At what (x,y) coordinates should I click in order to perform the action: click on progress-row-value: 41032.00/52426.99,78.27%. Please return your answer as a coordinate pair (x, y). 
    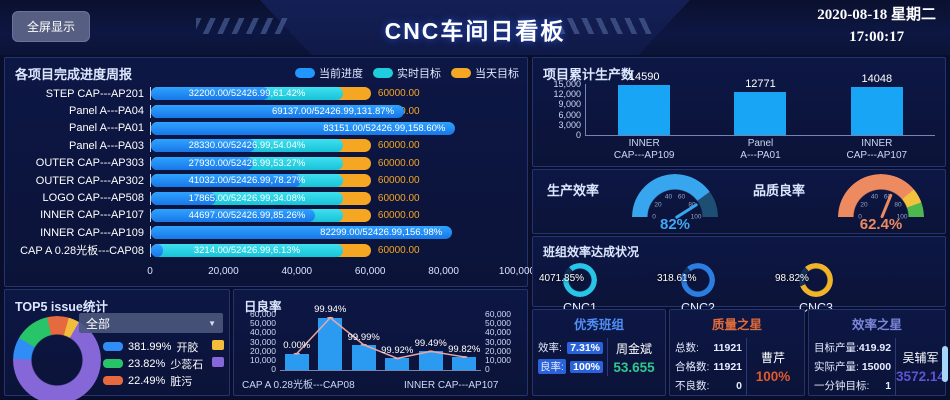
    Looking at the image, I should click on (247, 181).